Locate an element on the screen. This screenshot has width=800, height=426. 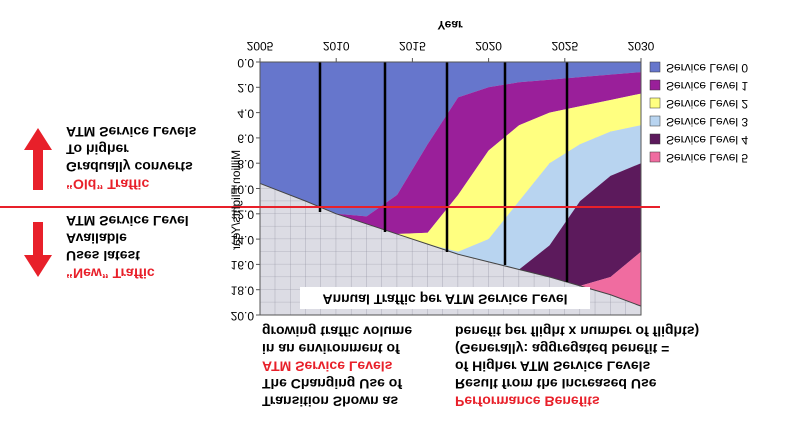
legend-label: Service Level 3 is located at coordinates (707, 122).